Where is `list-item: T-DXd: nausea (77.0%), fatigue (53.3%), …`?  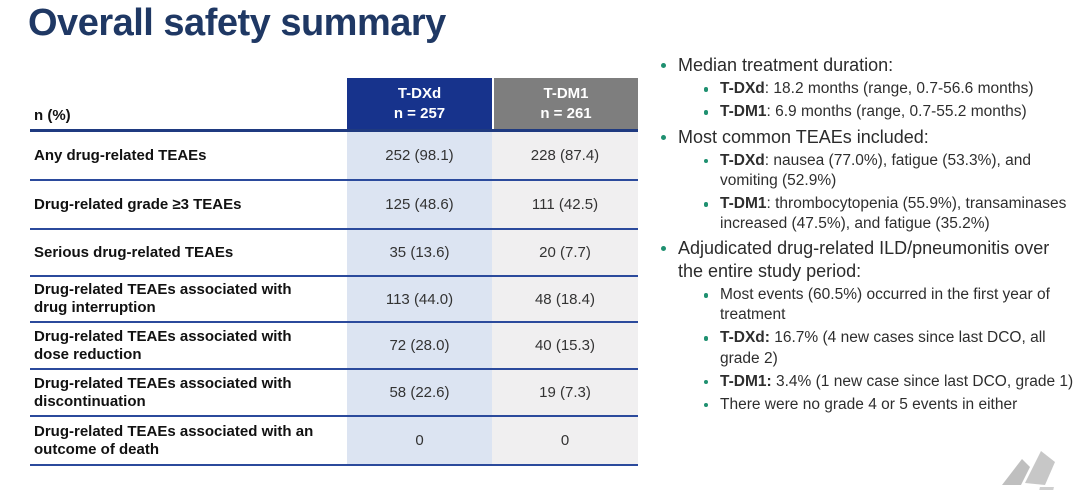
list-item: T-DXd: nausea (77.0%), fatigue (53.3%), … is located at coordinates (885, 171).